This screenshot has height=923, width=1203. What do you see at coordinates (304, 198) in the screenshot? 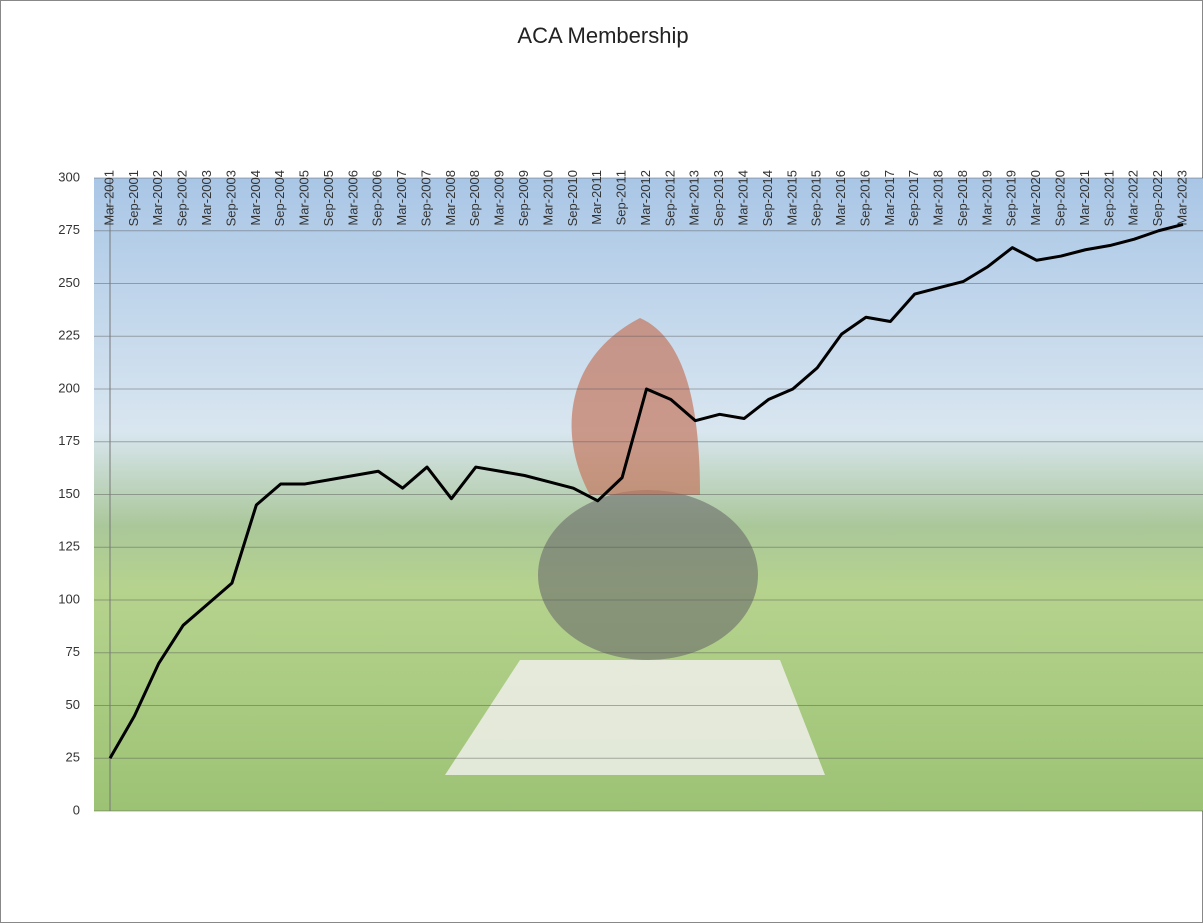
I see `x-tick-label: Mar-2005` at bounding box center [304, 198].